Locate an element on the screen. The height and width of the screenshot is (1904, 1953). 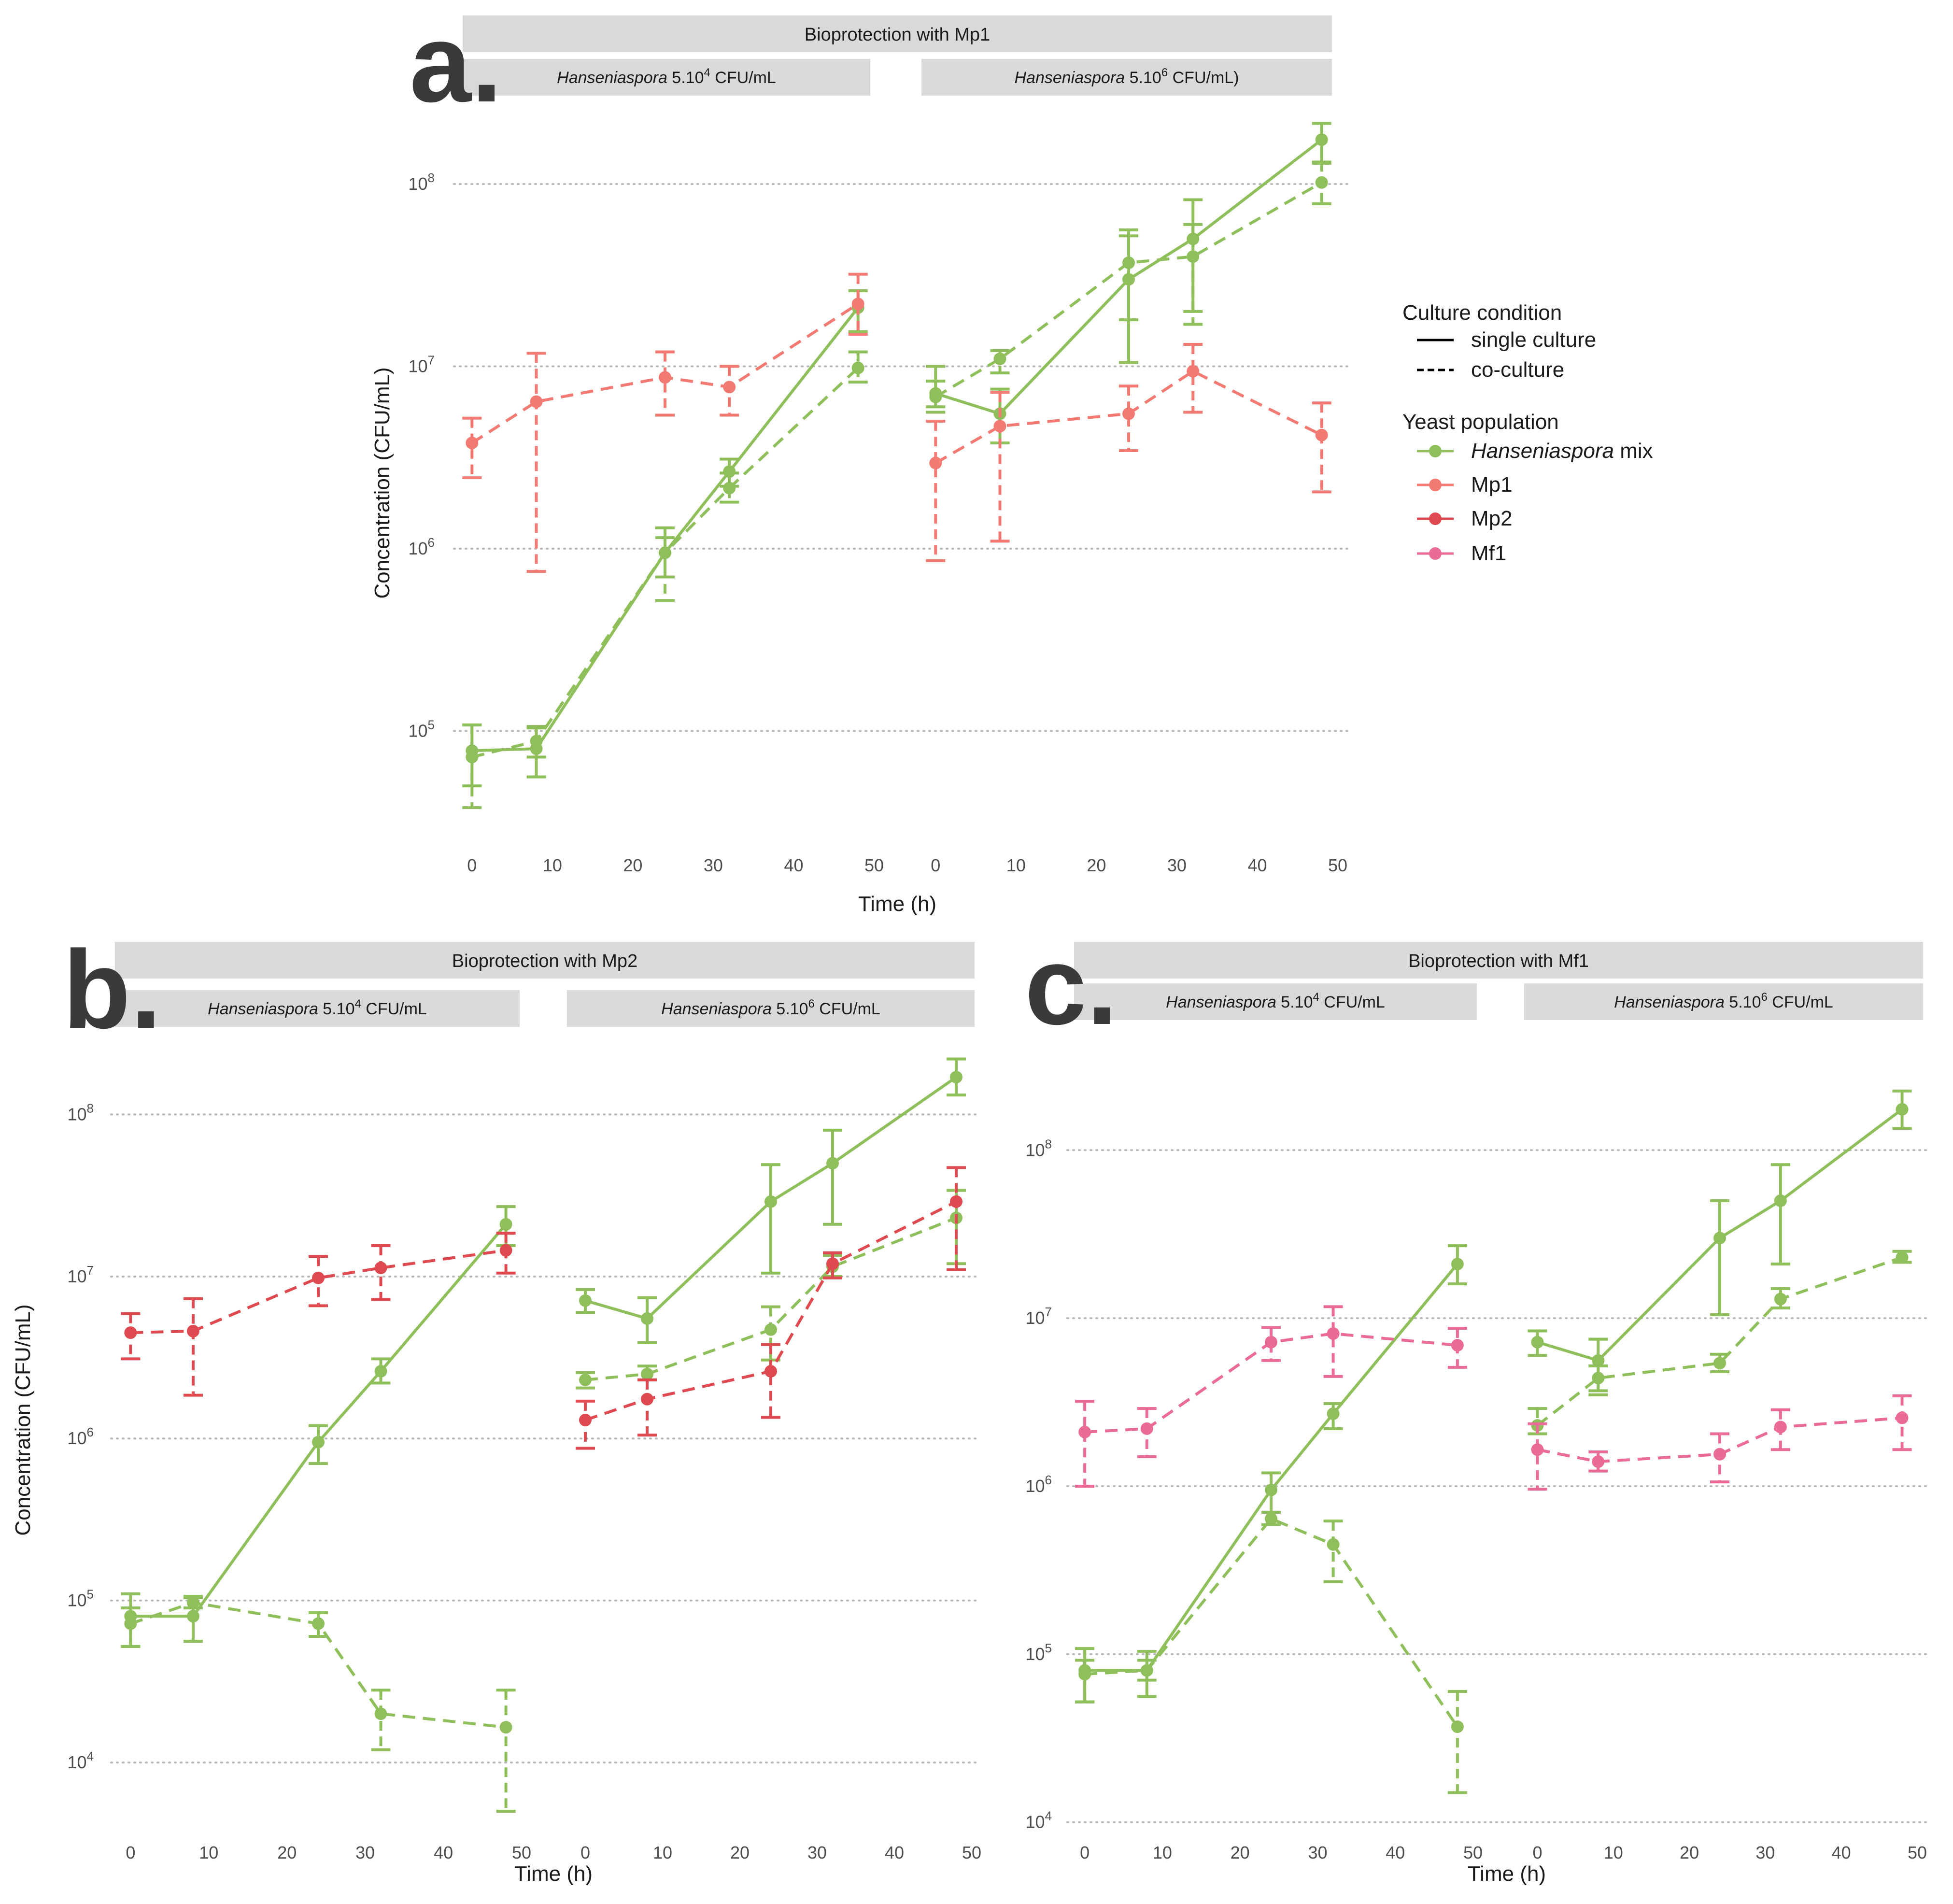
y-tick-label-1e8: 10⁸ is located at coordinates (80, 1113).